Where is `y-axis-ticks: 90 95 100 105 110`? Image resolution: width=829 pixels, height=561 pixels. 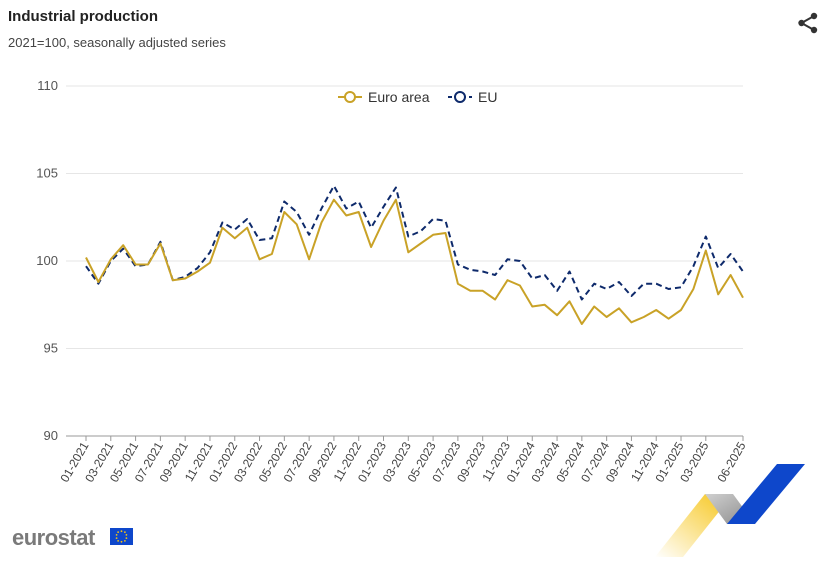 y-axis-ticks: 90 95 100 105 110 is located at coordinates (47, 260).